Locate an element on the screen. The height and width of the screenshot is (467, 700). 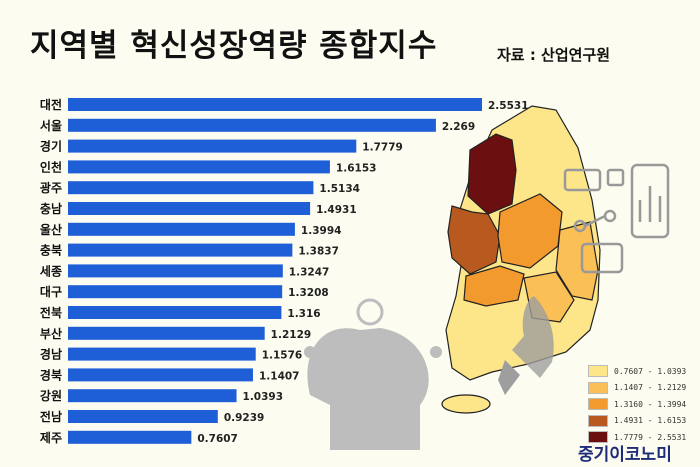
category-label: 충북 is located at coordinates (51, 250).